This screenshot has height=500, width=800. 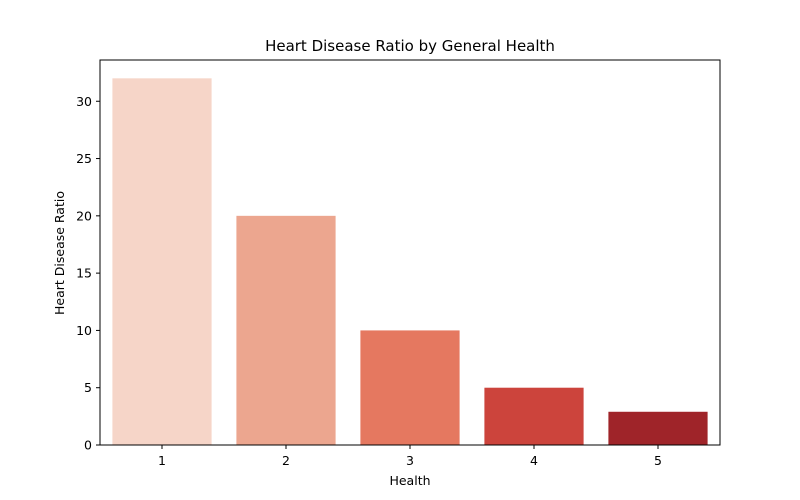 What do you see at coordinates (534, 460) in the screenshot?
I see `x-tick-label: 4` at bounding box center [534, 460].